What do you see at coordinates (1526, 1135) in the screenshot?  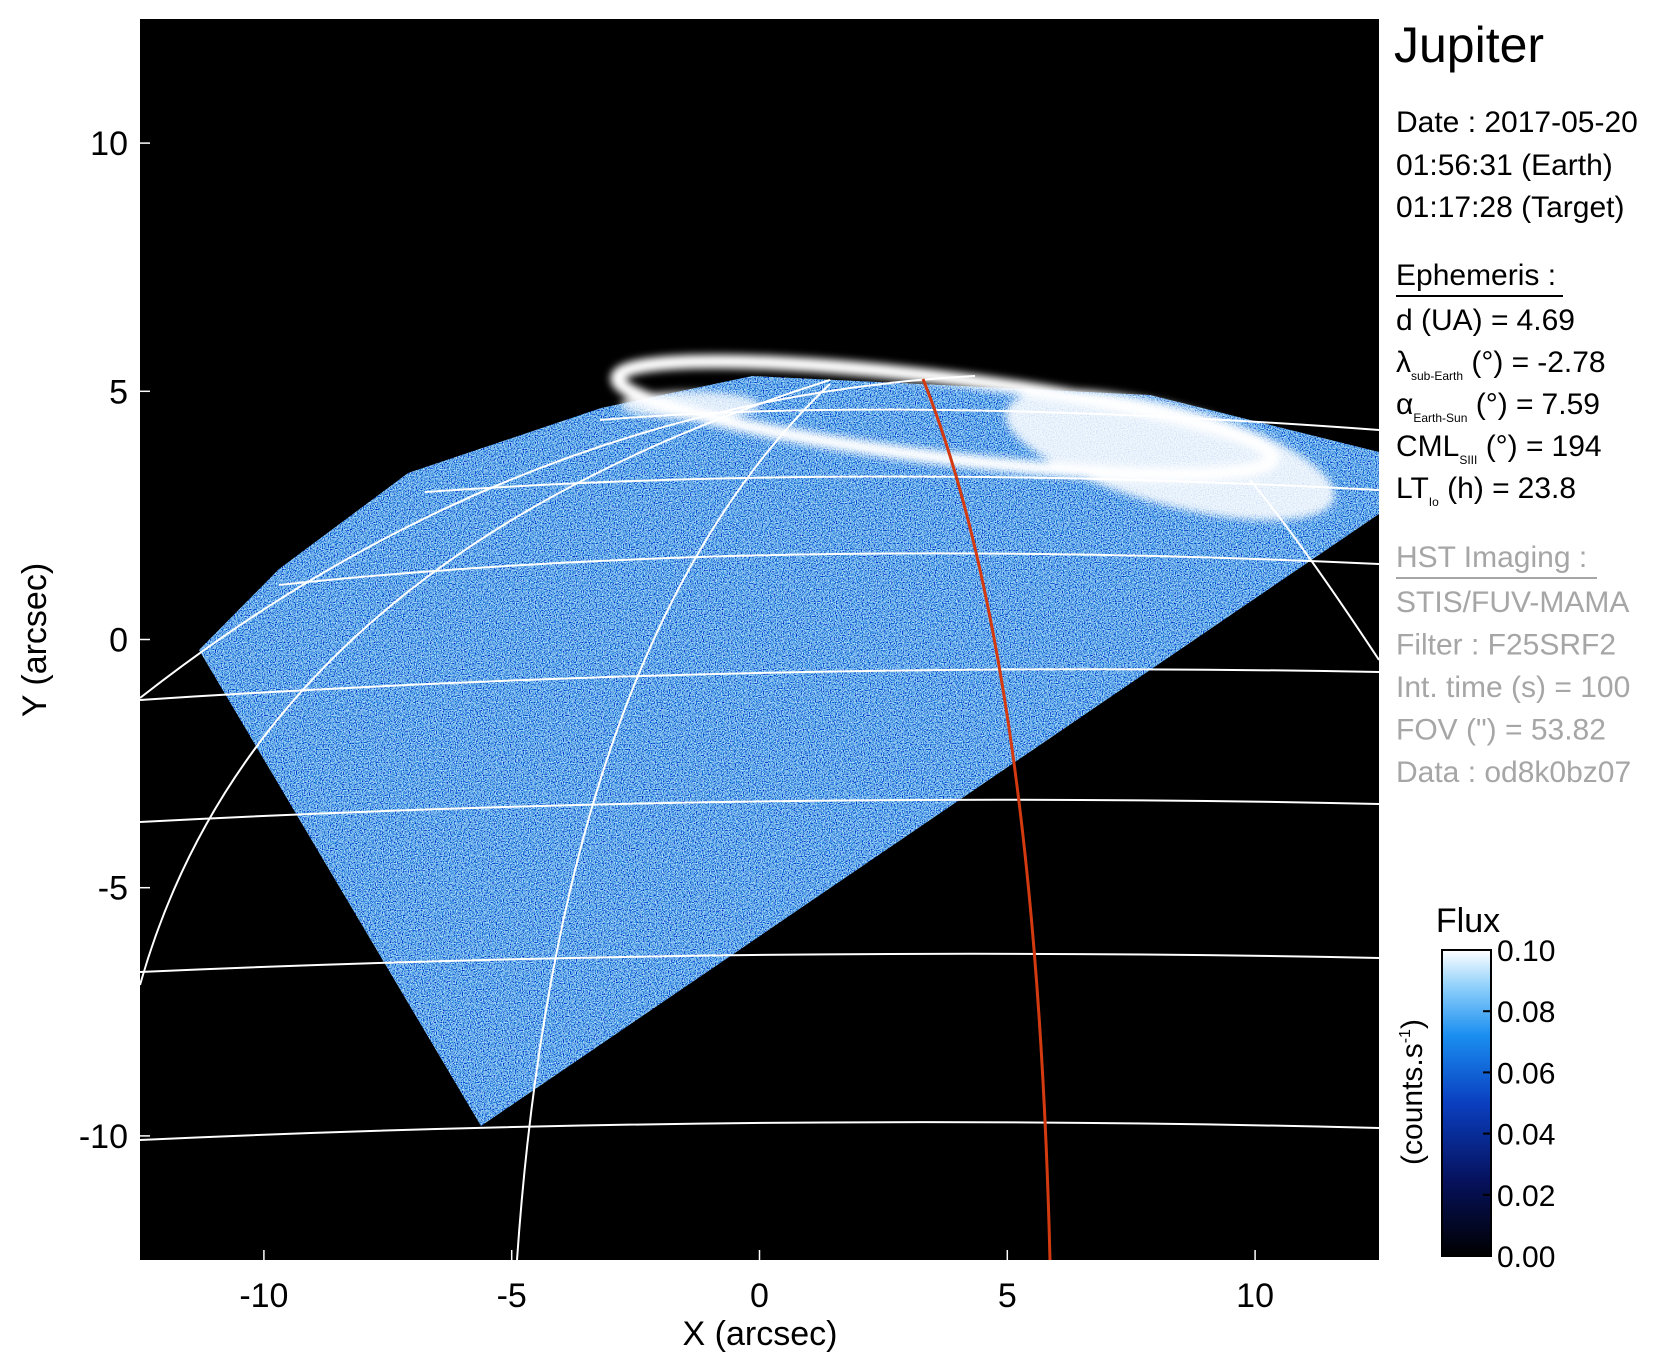 I see `colorbar-tick-label: 0.04` at bounding box center [1526, 1135].